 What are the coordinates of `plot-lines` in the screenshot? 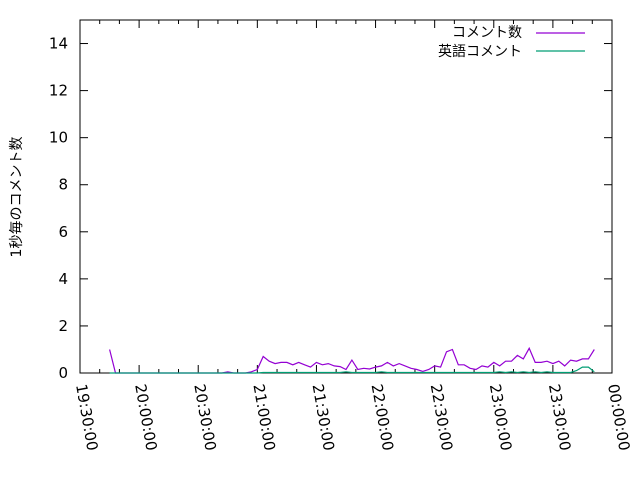 It's located at (352, 360).